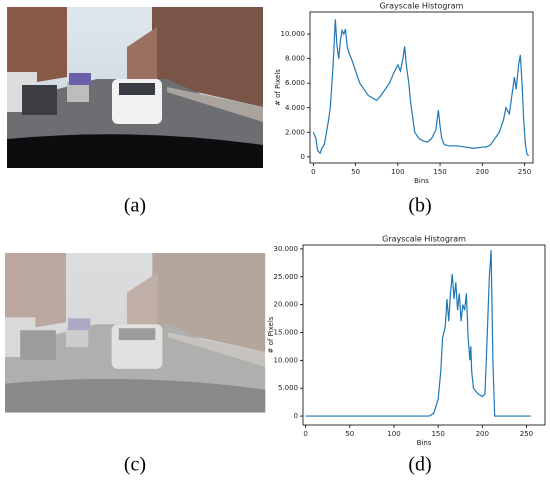 The height and width of the screenshot is (483, 550). Describe the element at coordinates (286, 277) in the screenshot. I see `y-tick-label: 25.000` at that location.